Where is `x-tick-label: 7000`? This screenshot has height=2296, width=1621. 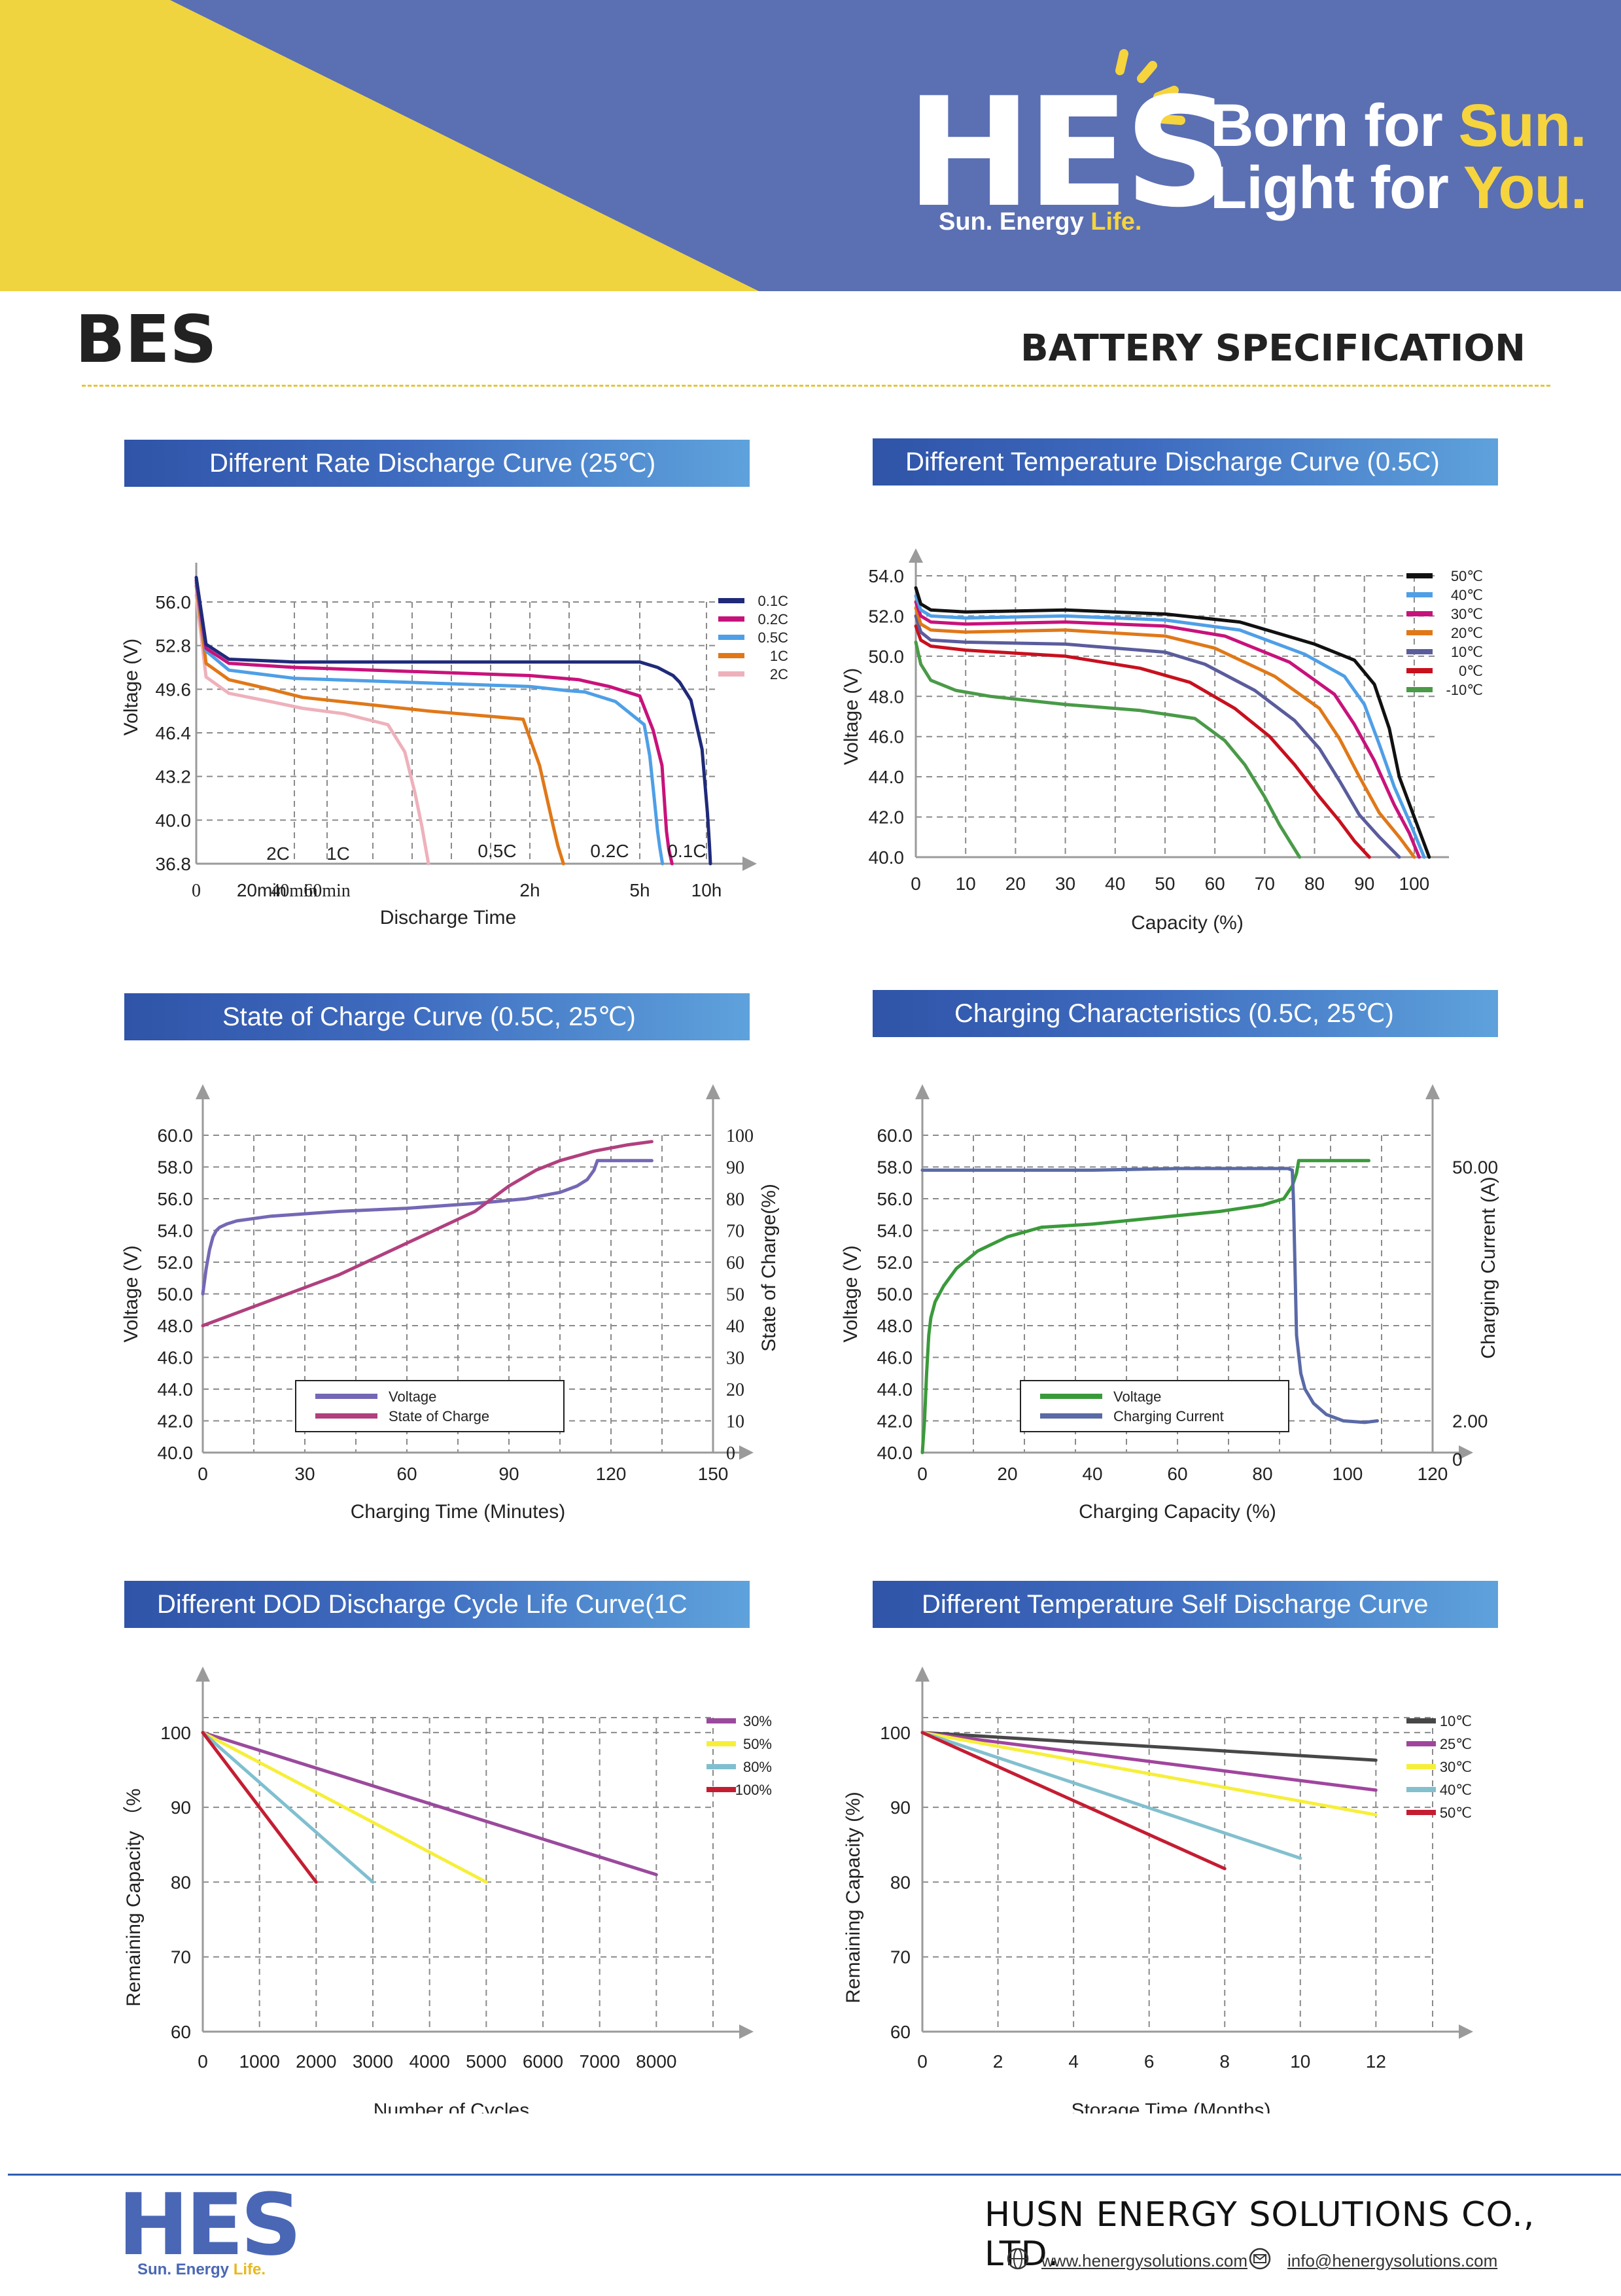
x-tick-label: 7000 is located at coordinates (600, 2061).